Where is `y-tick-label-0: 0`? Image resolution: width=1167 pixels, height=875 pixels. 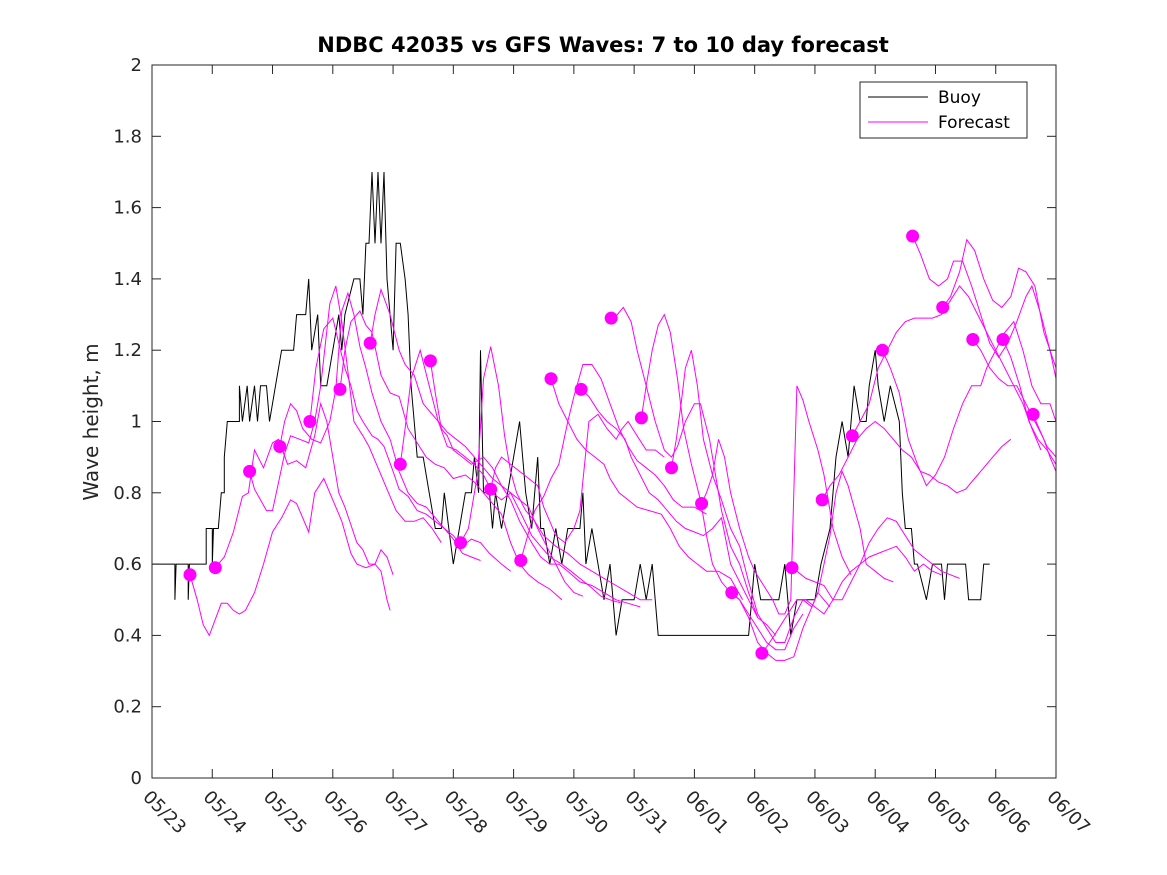 y-tick-label-0: 0 is located at coordinates (136, 778).